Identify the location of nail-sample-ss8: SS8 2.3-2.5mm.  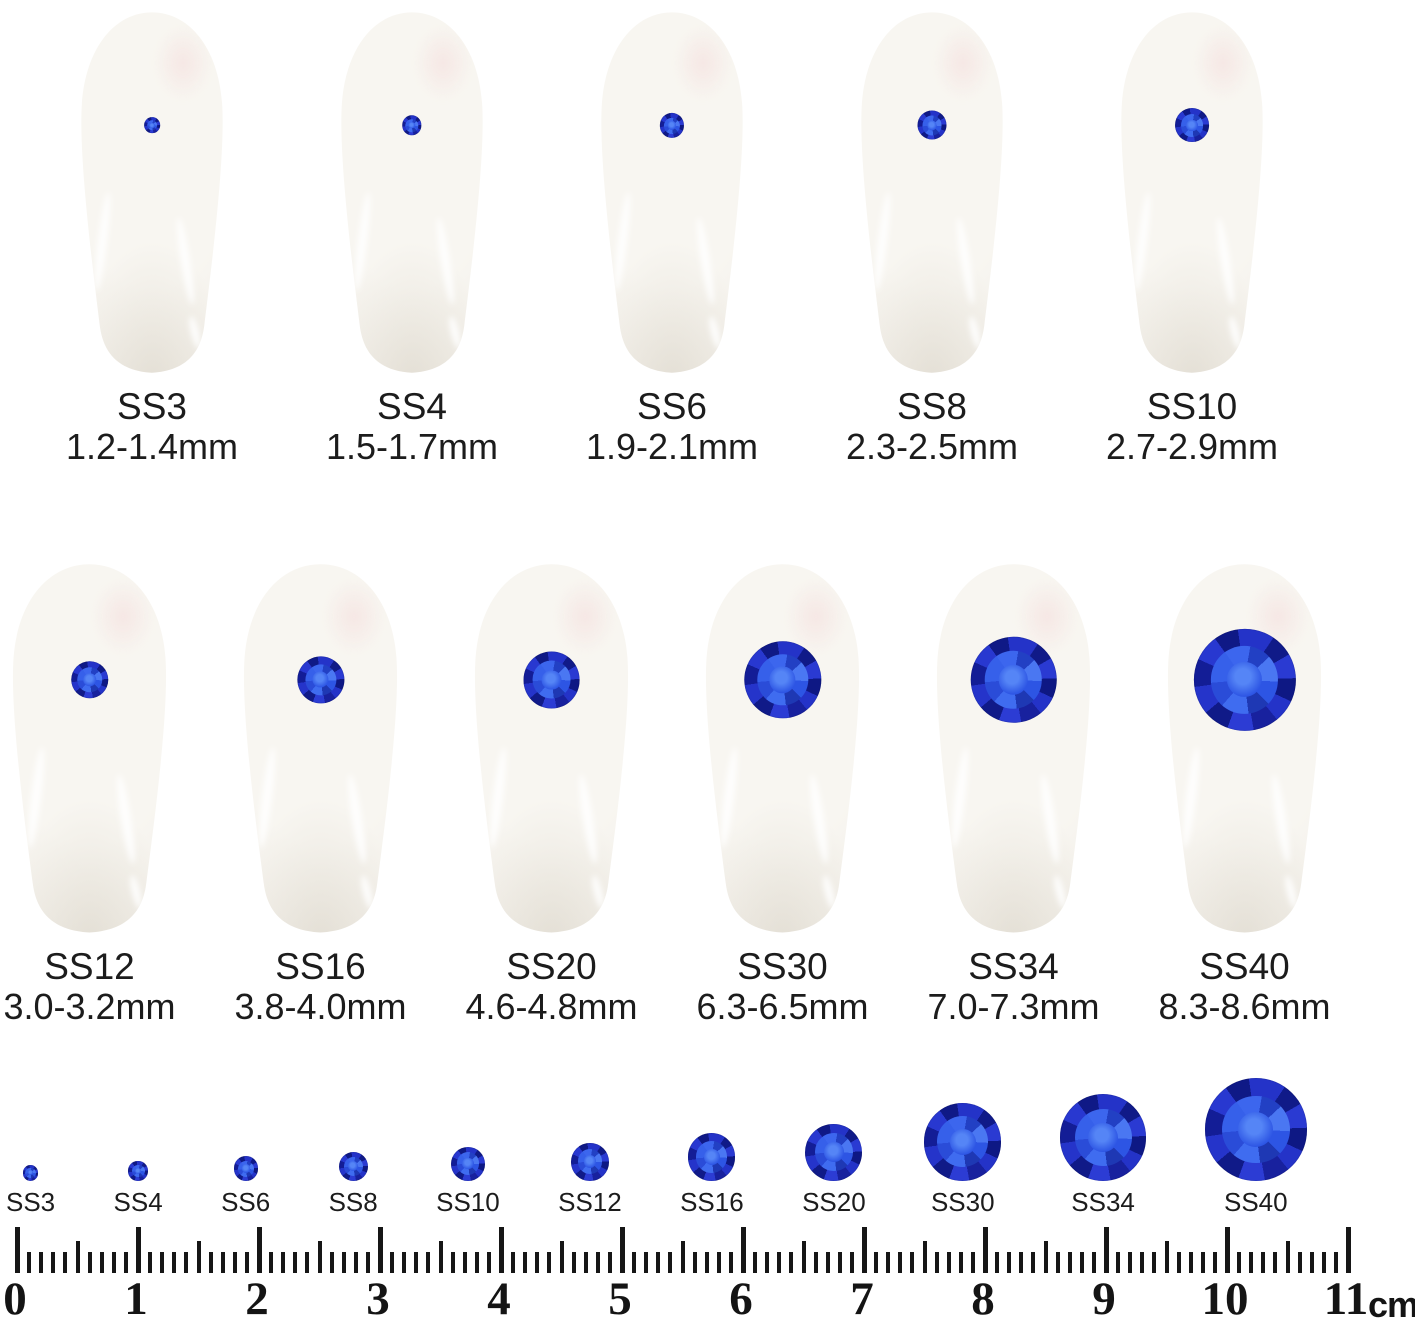
(932, 238).